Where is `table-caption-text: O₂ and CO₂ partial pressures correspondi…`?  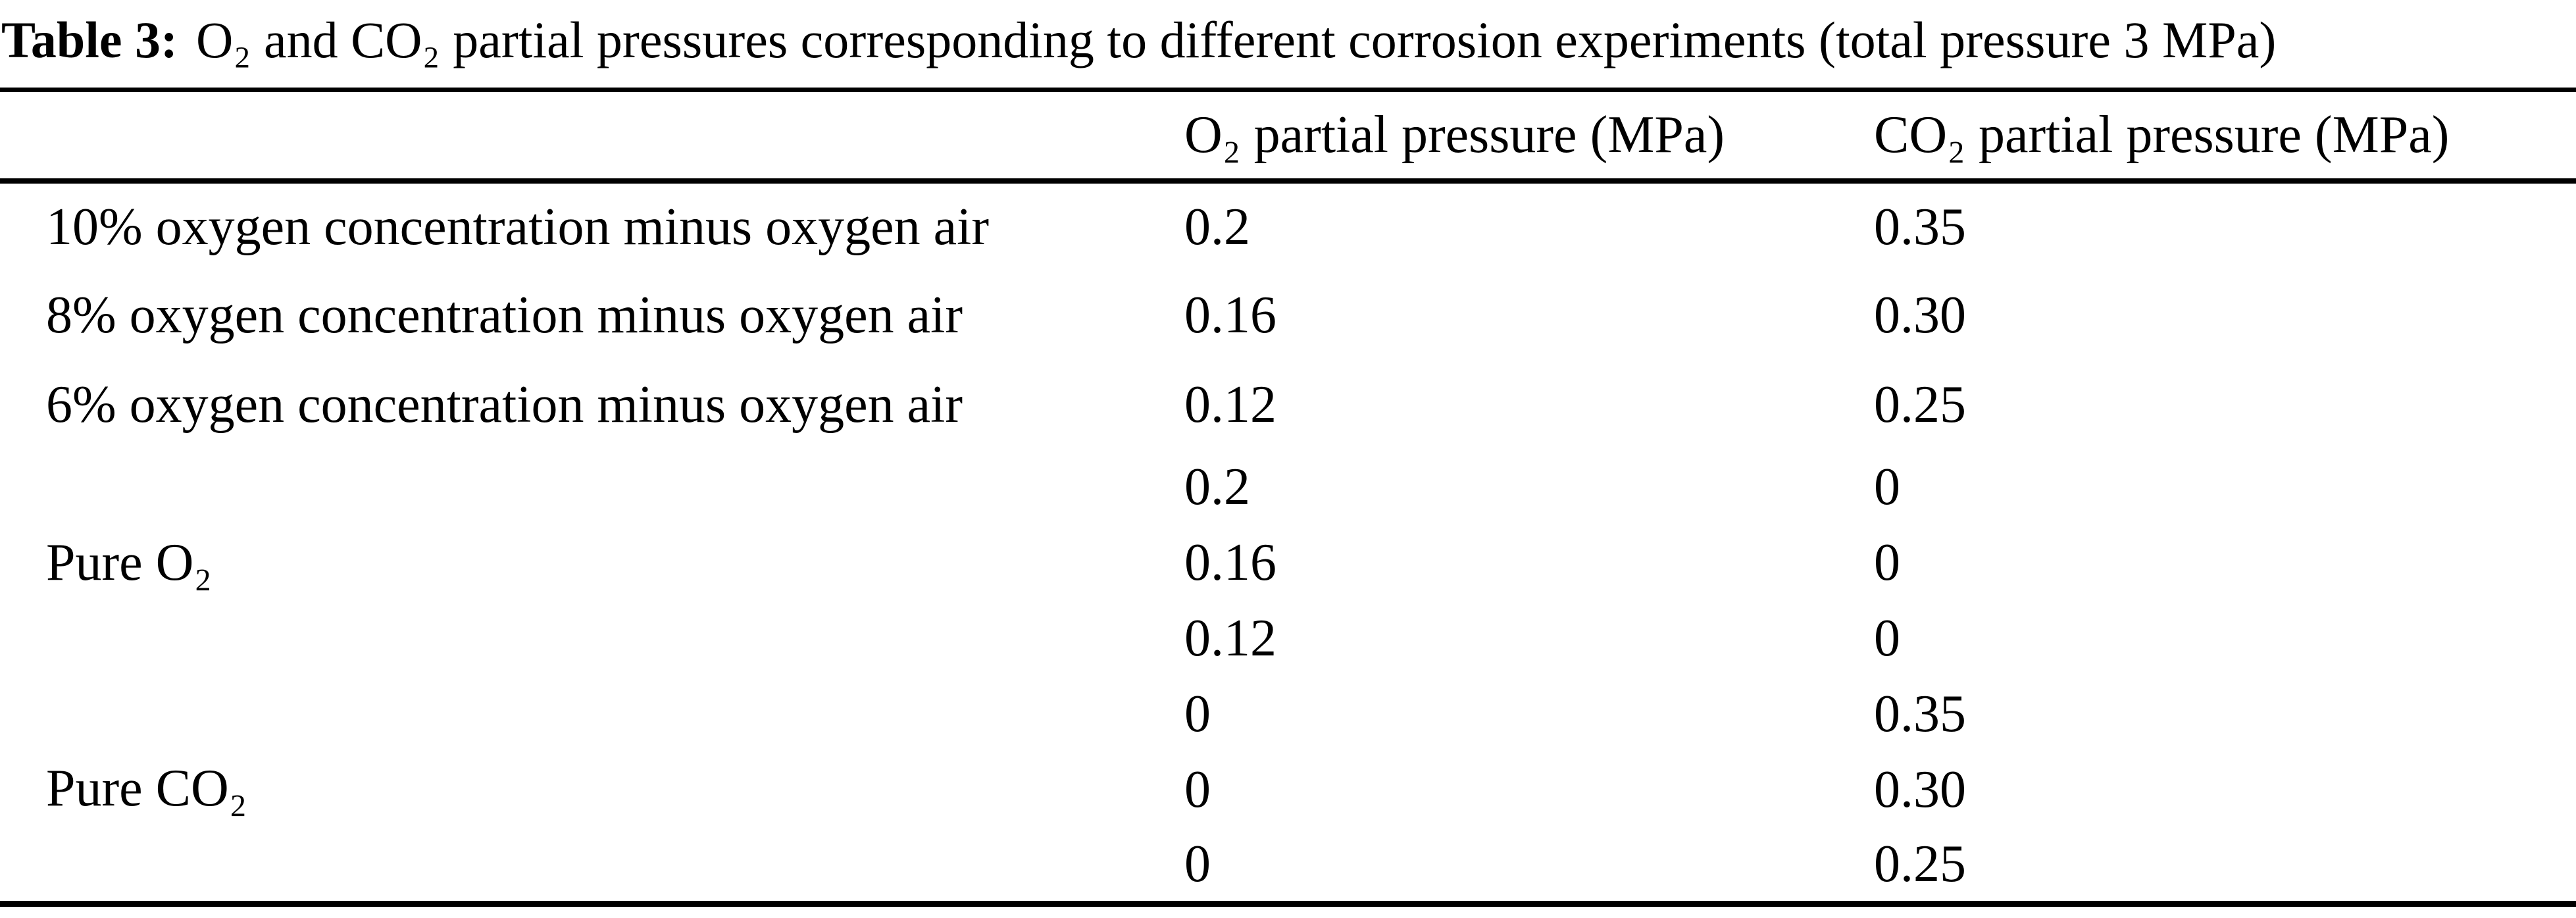 table-caption-text: O₂ and CO₂ partial pressures correspondi… is located at coordinates (1236, 39).